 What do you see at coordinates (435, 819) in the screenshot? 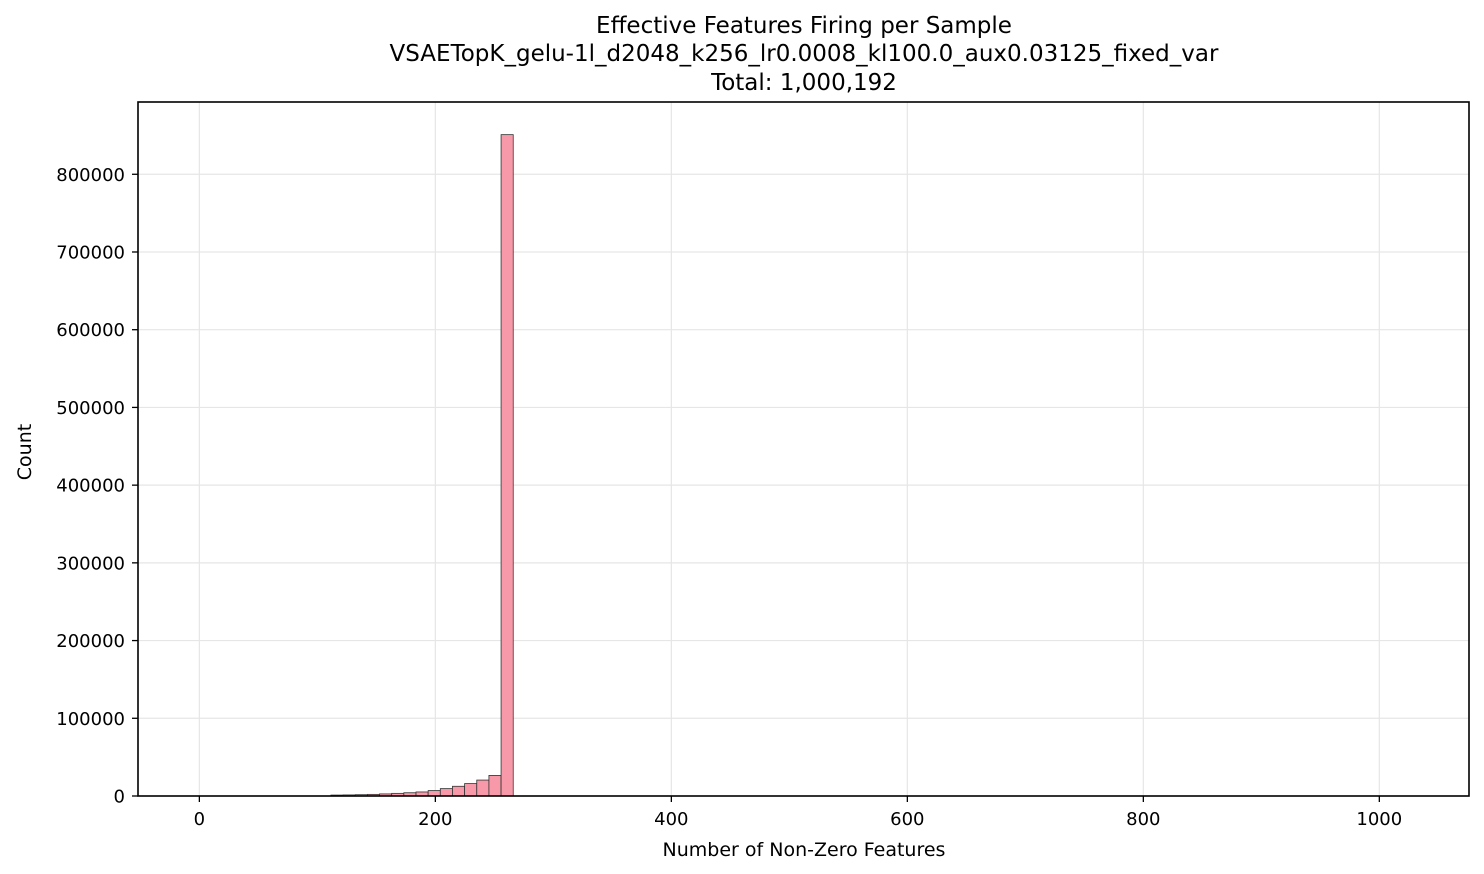
I see `x-tick-label: 200` at bounding box center [435, 819].